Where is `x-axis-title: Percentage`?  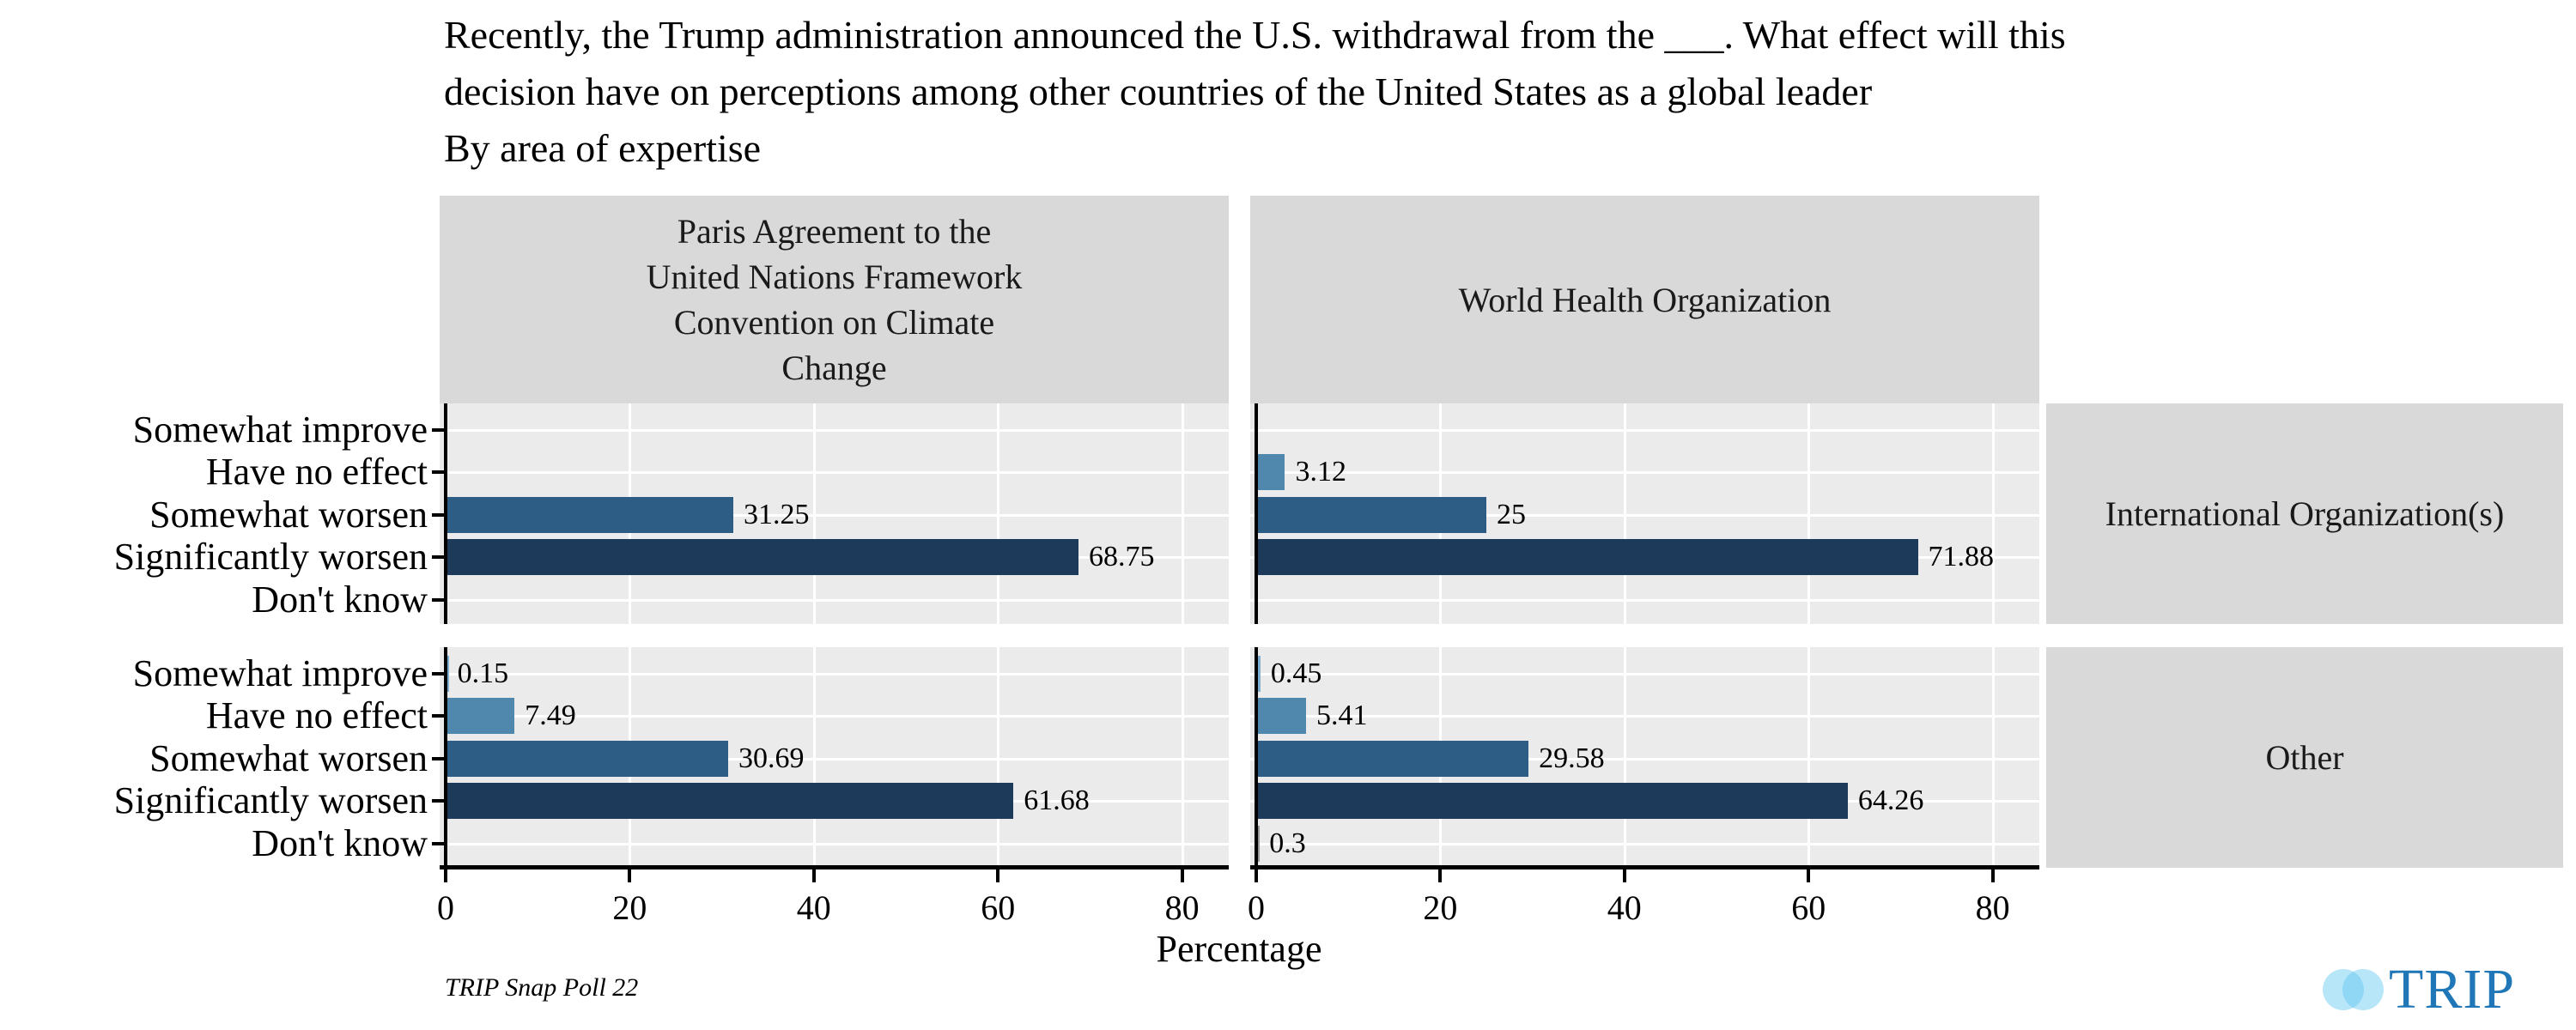
x-axis-title: Percentage is located at coordinates (1239, 949).